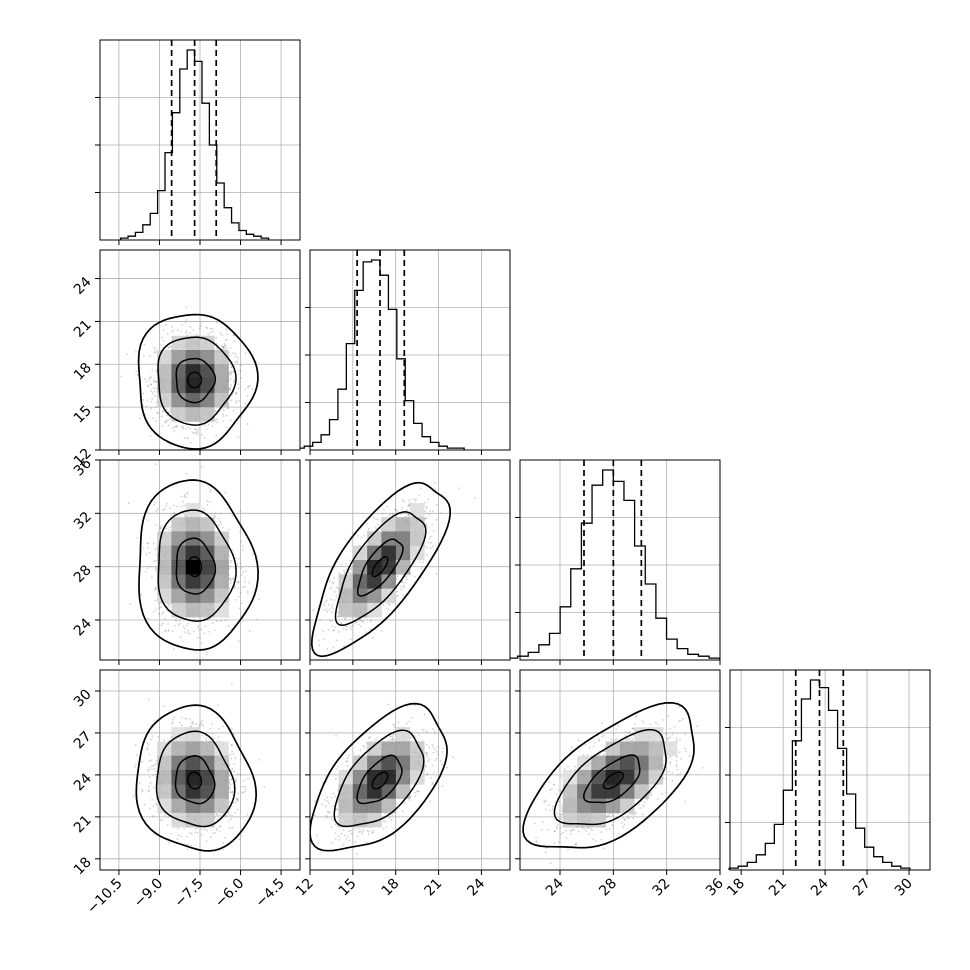  What do you see at coordinates (862, 888) in the screenshot?
I see `x-tick-label: 27` at bounding box center [862, 888].